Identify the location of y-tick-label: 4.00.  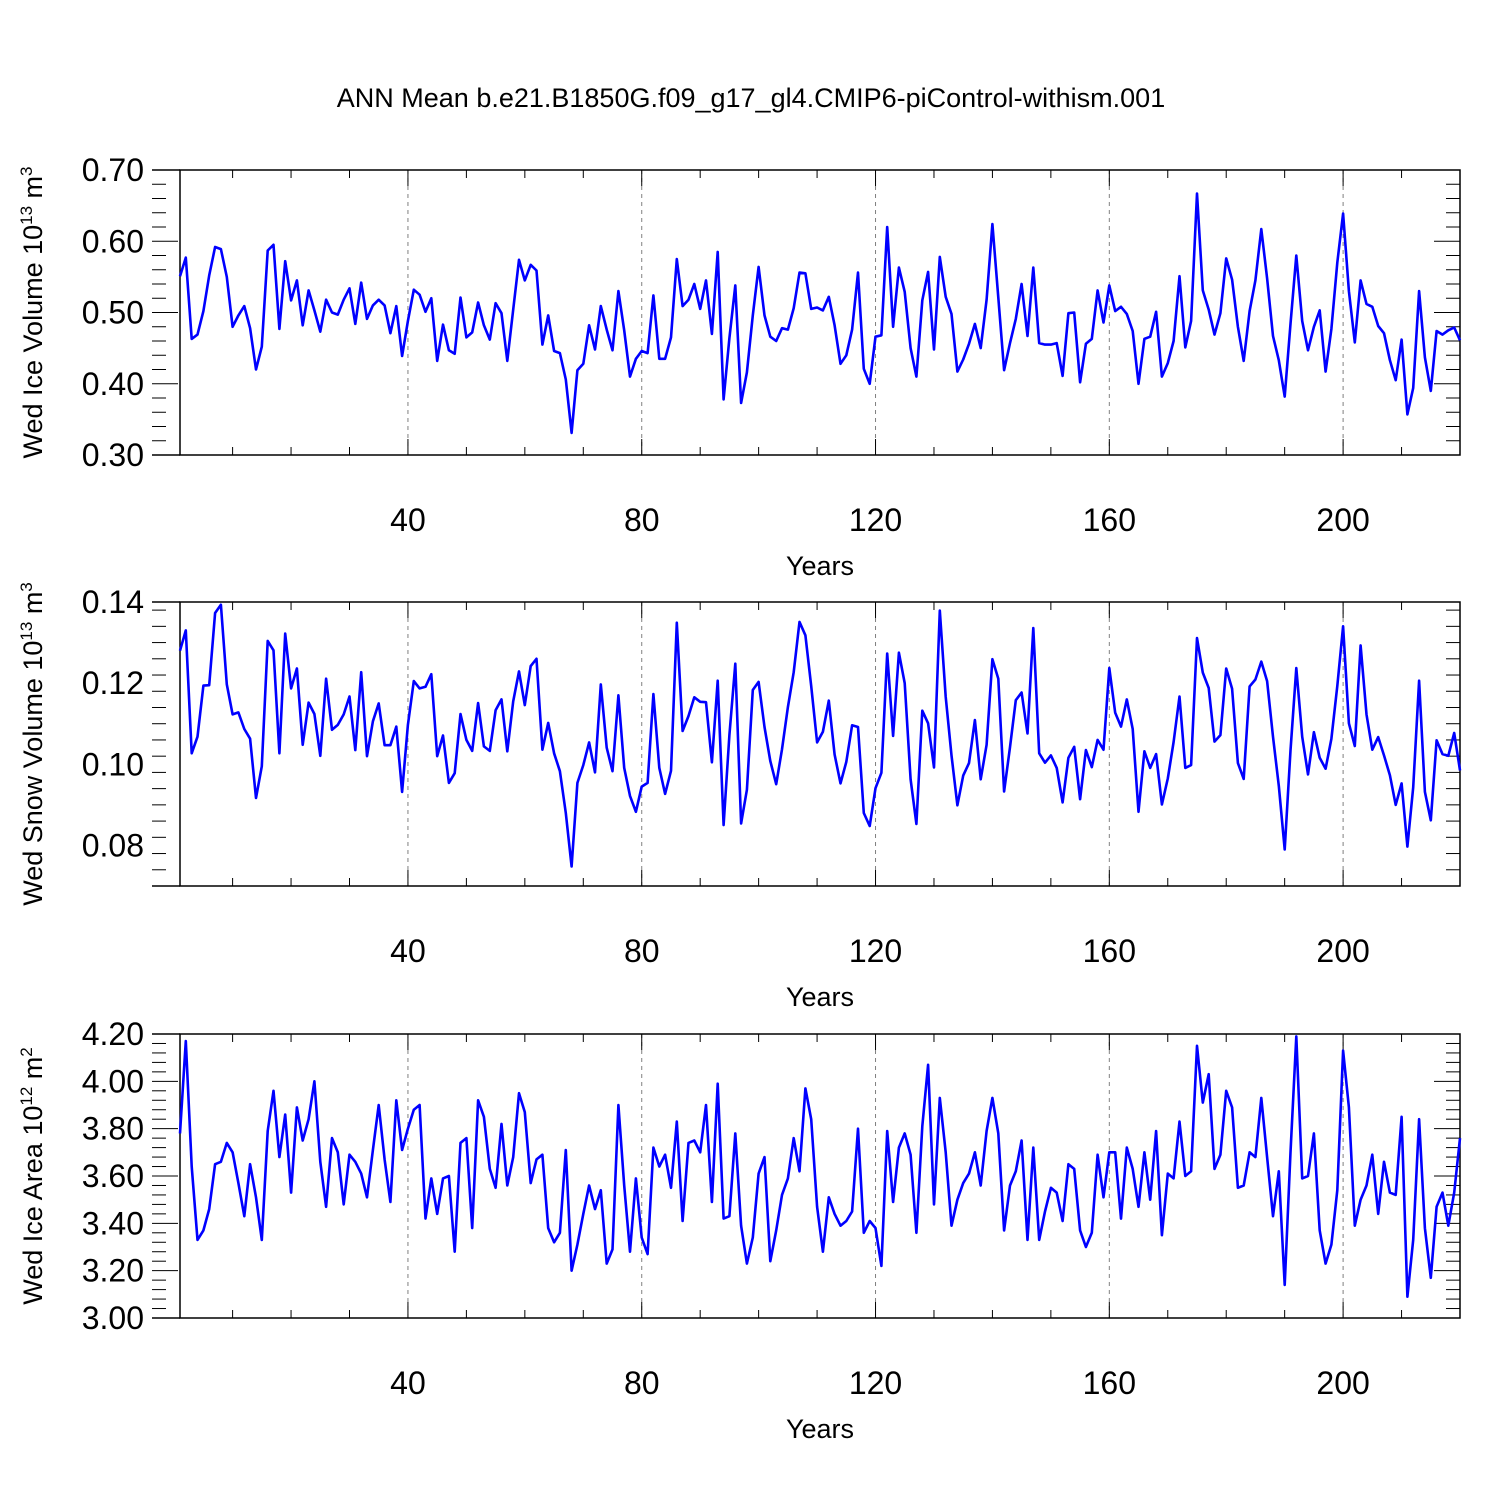
(113, 1081).